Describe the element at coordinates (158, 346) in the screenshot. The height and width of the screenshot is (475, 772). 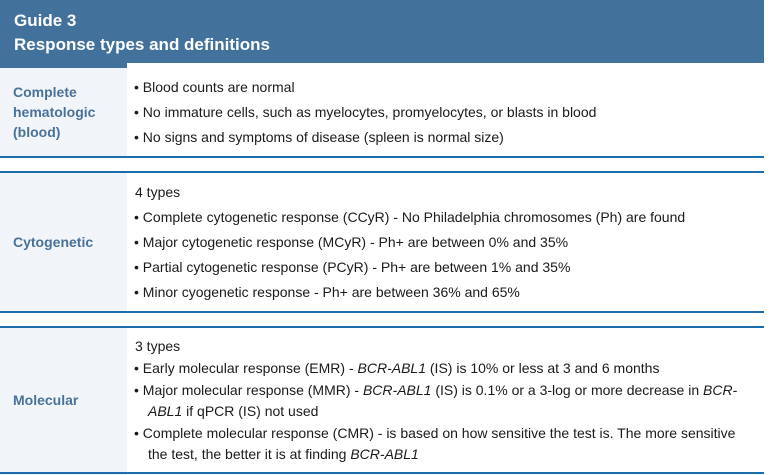
I see `types-count: 3 types` at that location.